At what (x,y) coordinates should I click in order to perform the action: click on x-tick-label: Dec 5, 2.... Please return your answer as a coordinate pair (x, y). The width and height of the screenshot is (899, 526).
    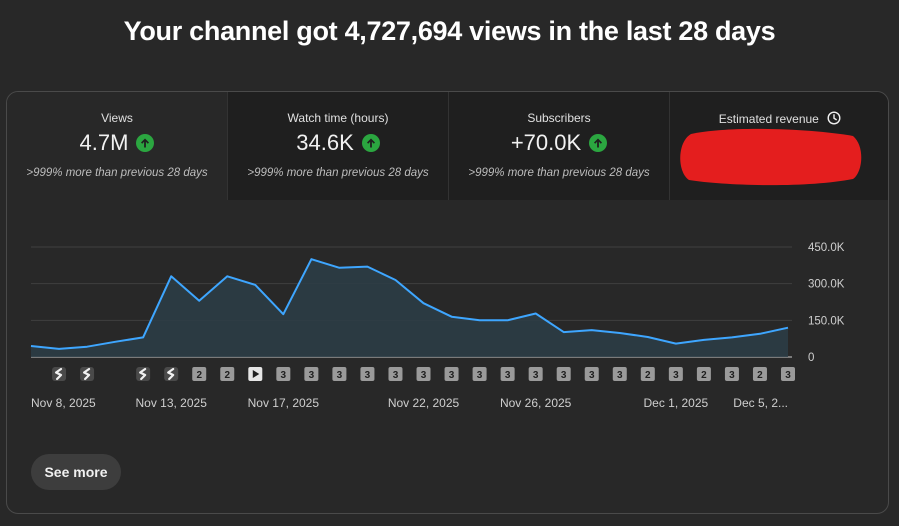
    Looking at the image, I should click on (760, 403).